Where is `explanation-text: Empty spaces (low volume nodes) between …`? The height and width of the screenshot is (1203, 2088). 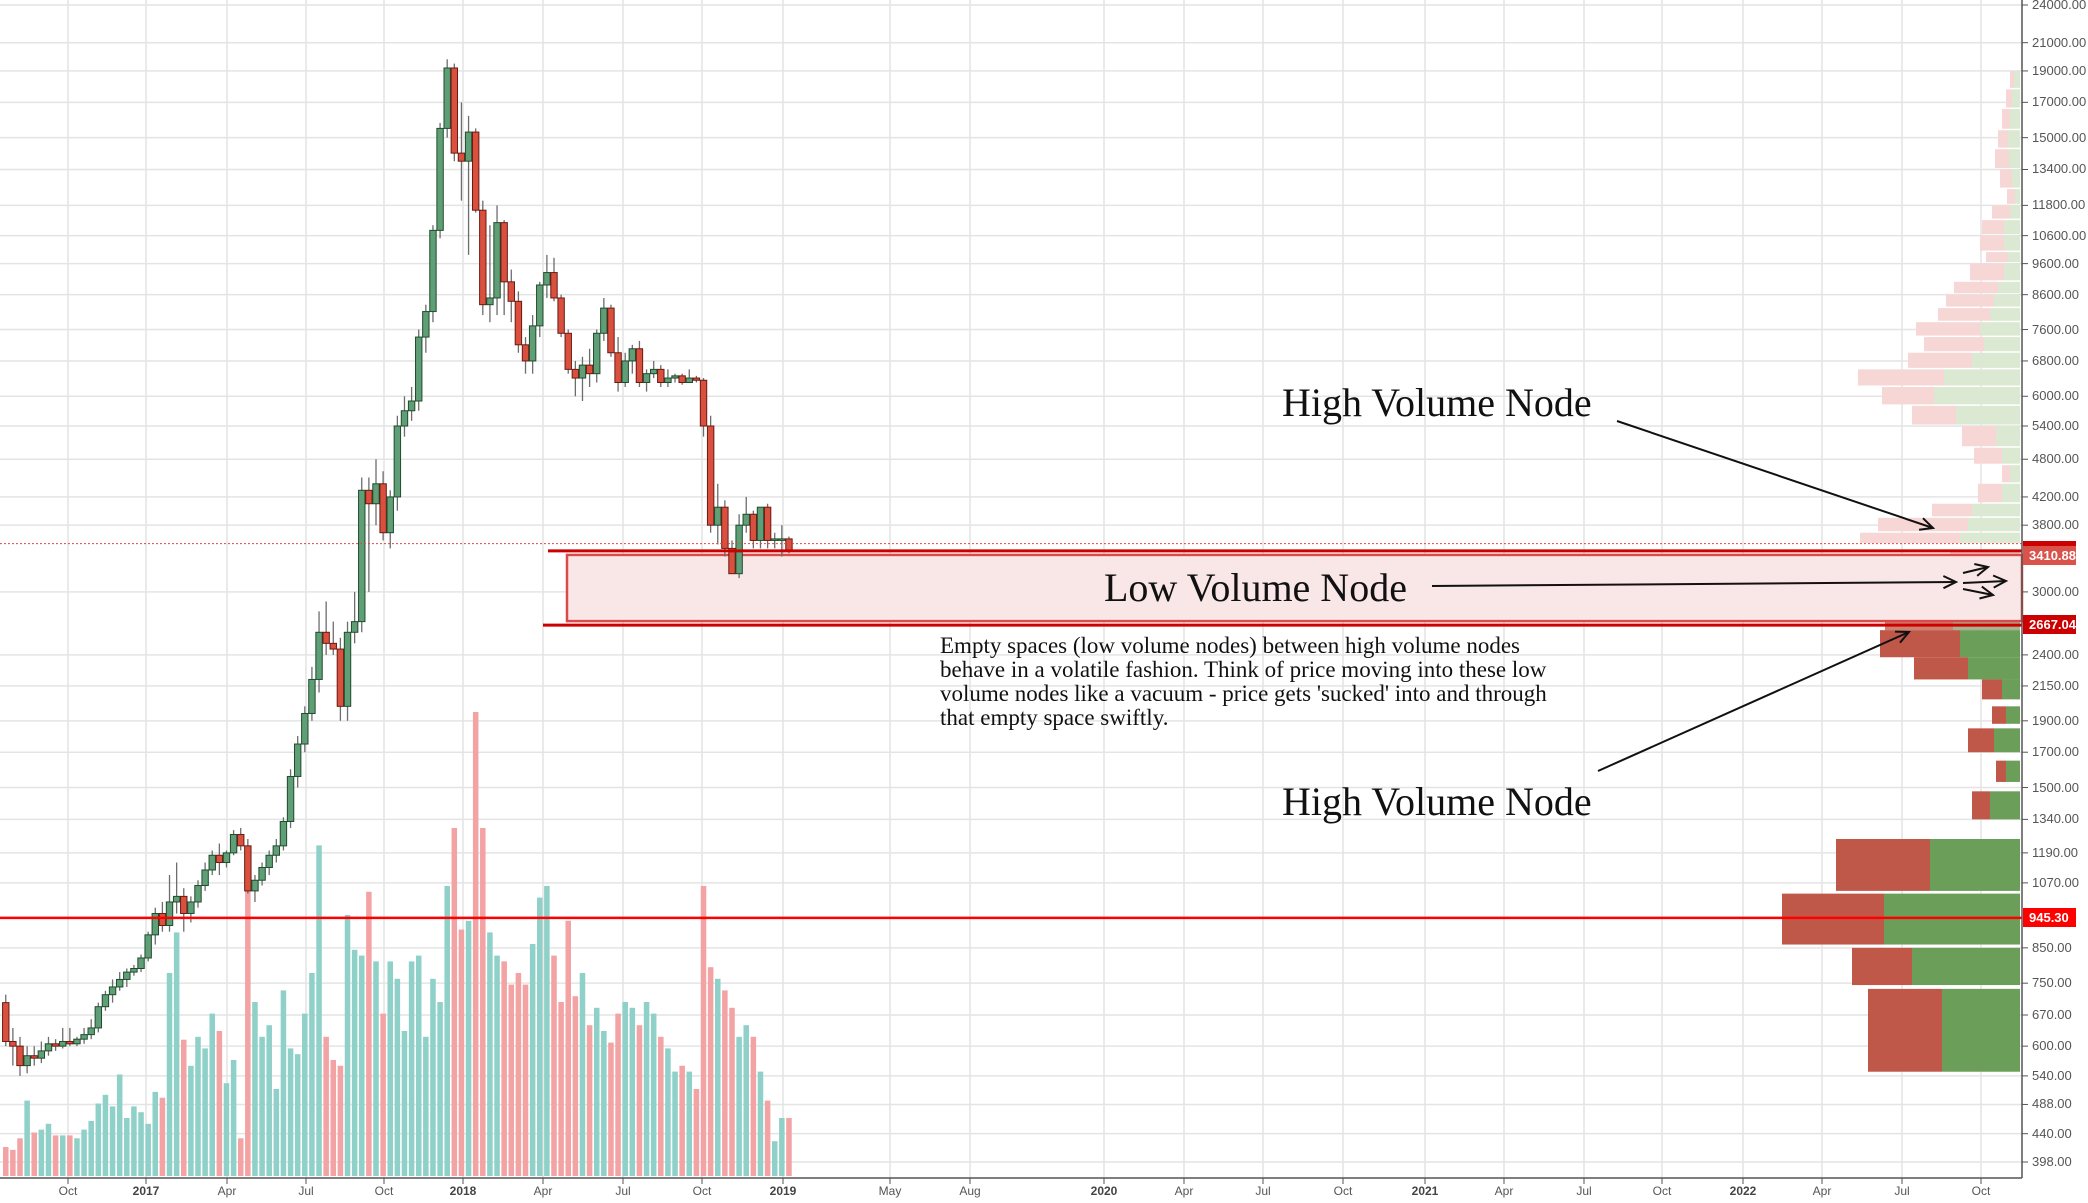 explanation-text: Empty spaces (low volume nodes) between … is located at coordinates (1243, 681).